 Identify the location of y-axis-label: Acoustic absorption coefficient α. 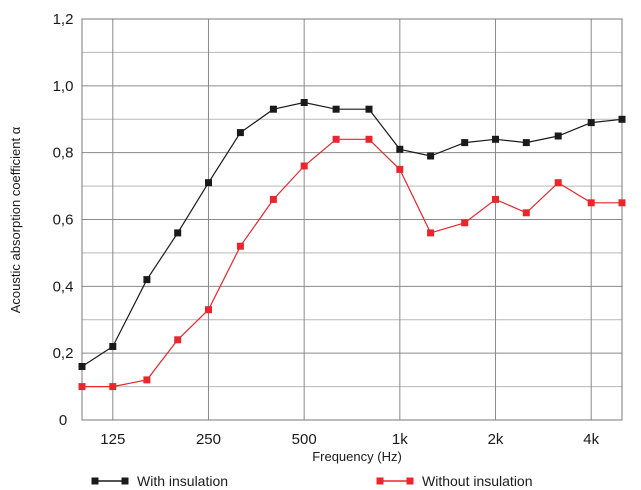
(15, 219).